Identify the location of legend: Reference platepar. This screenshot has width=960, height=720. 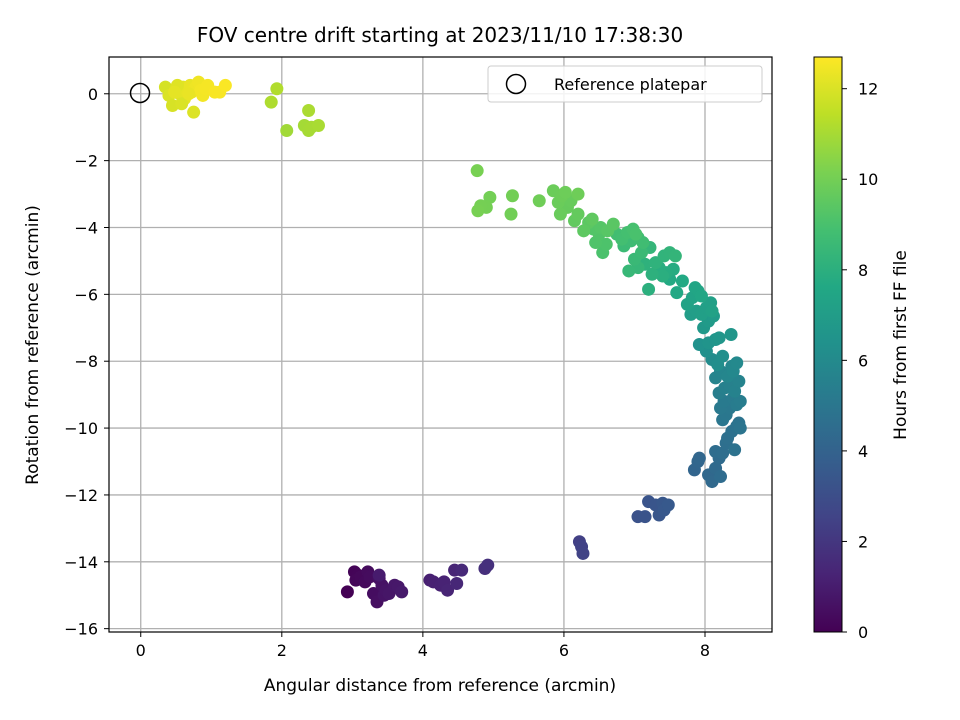
(625, 84).